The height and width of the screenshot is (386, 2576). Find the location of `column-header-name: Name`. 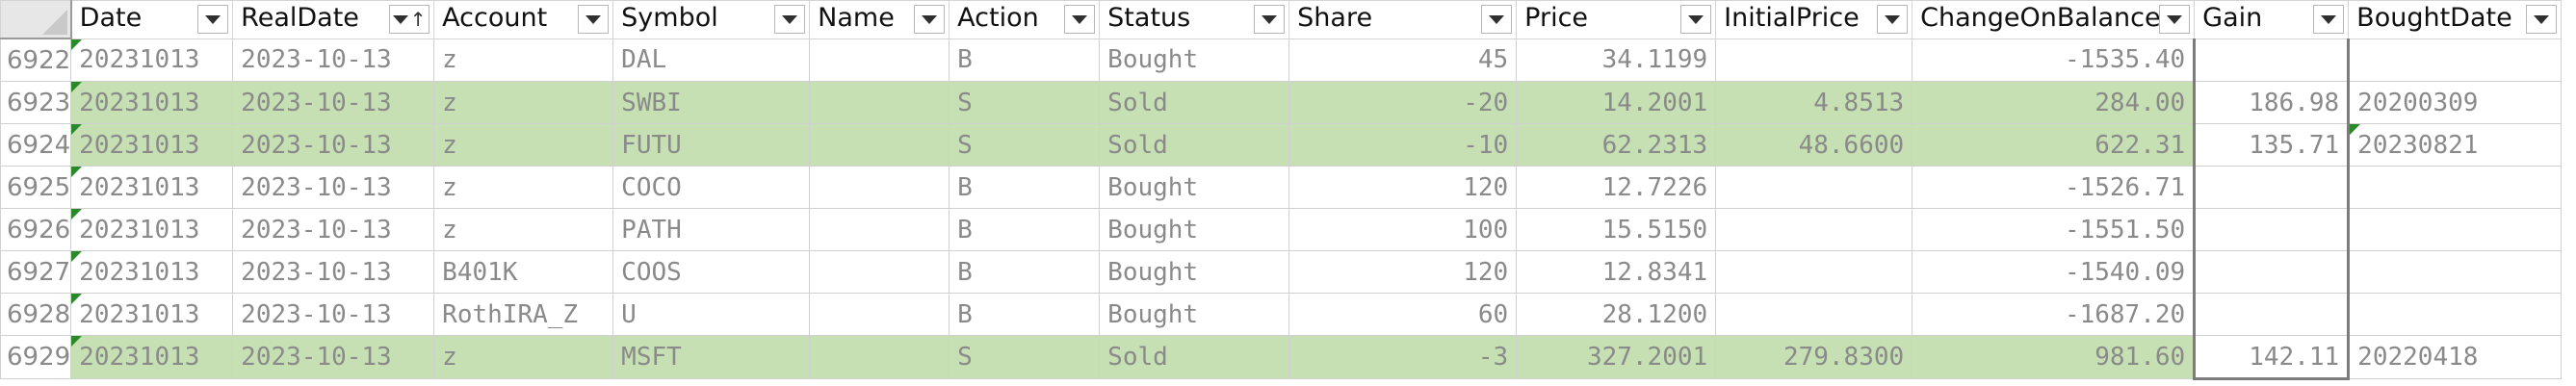

column-header-name: Name is located at coordinates (879, 19).